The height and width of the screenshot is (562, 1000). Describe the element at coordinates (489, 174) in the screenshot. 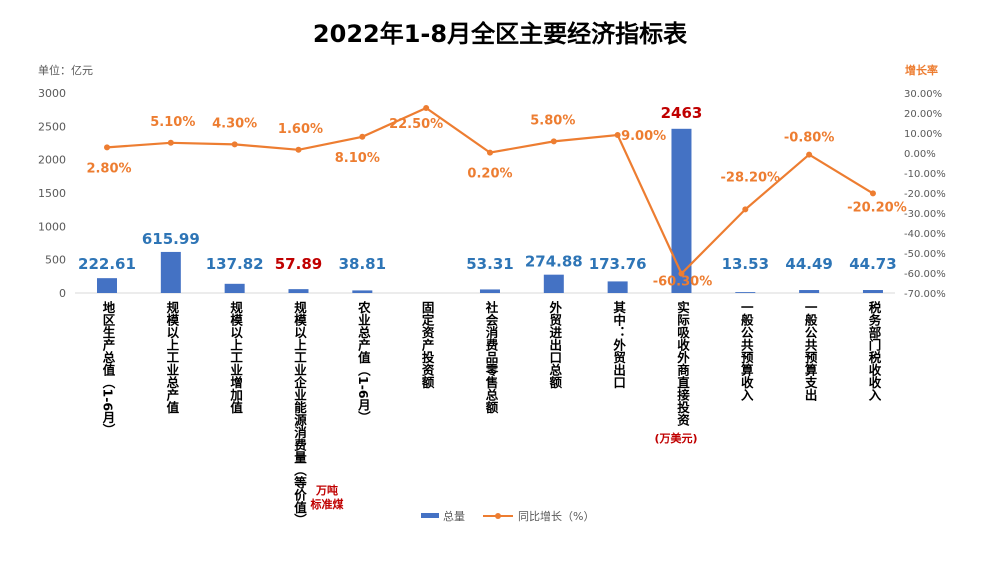

I see `growth-value-label: 0.20%` at that location.